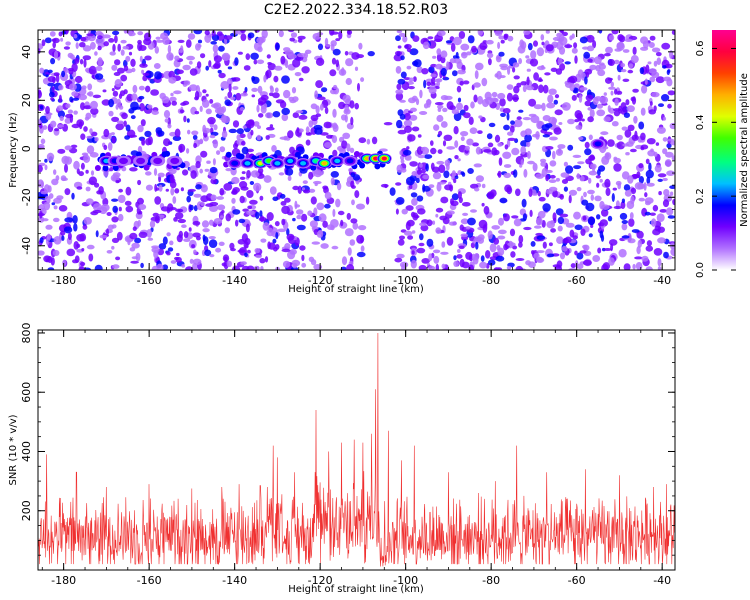 The image size is (750, 600). I want to click on x-tick-label: -60, so click(577, 580).